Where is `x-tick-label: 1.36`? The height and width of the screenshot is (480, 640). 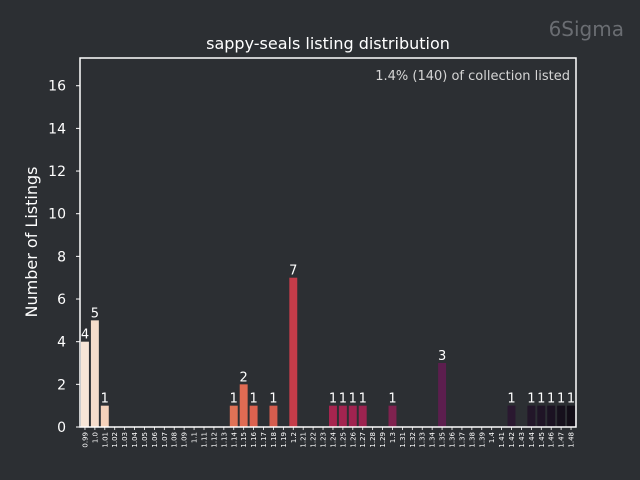 x-tick-label: 1.36 is located at coordinates (453, 439).